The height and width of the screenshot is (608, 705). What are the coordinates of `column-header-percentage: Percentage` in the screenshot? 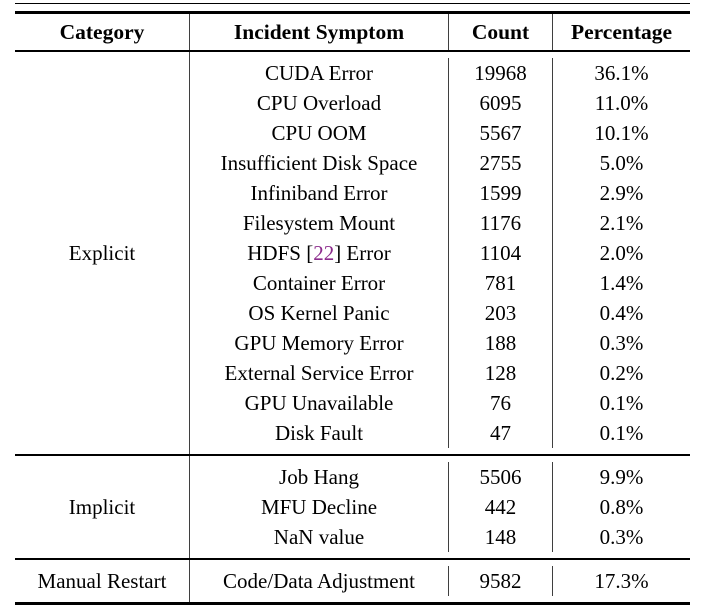 It's located at (621, 31).